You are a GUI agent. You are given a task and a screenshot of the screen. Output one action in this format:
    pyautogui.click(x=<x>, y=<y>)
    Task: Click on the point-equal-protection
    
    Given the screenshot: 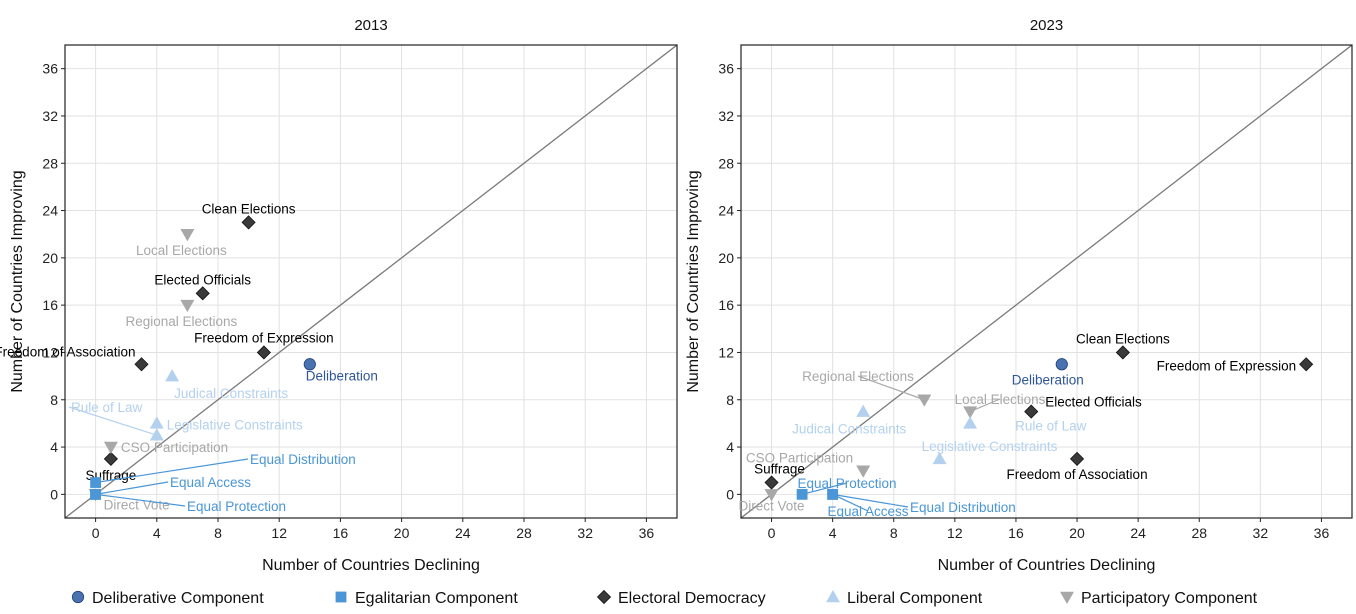 What is the action you would take?
    pyautogui.click(x=802, y=494)
    